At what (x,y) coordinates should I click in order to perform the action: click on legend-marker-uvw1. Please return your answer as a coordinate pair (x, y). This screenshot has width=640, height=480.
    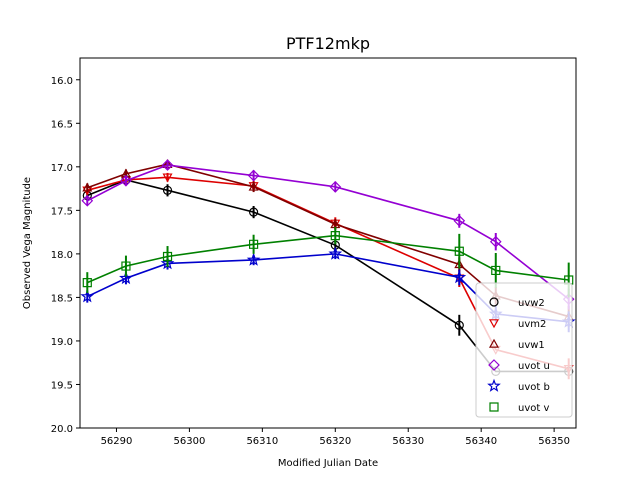
    Looking at the image, I should click on (494, 343).